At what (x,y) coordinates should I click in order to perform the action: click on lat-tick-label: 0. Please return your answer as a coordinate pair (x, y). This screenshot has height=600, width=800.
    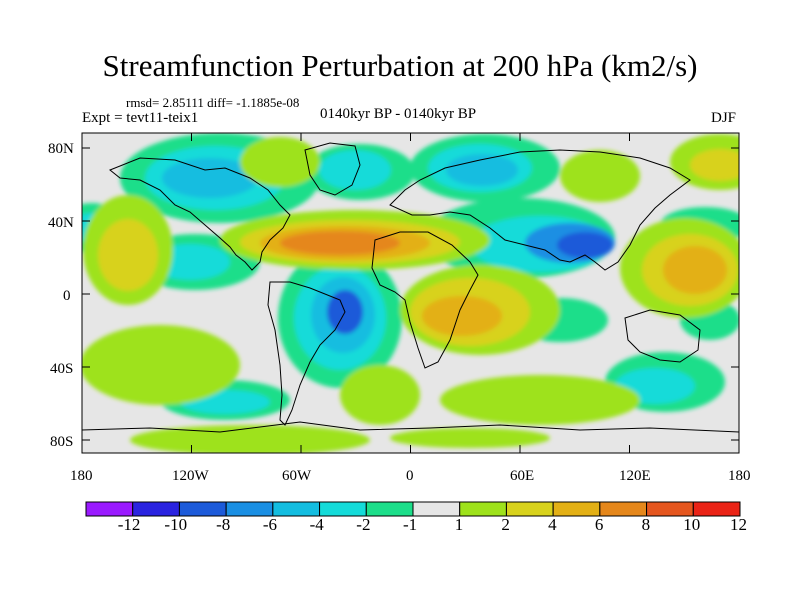
    Looking at the image, I should click on (67, 296).